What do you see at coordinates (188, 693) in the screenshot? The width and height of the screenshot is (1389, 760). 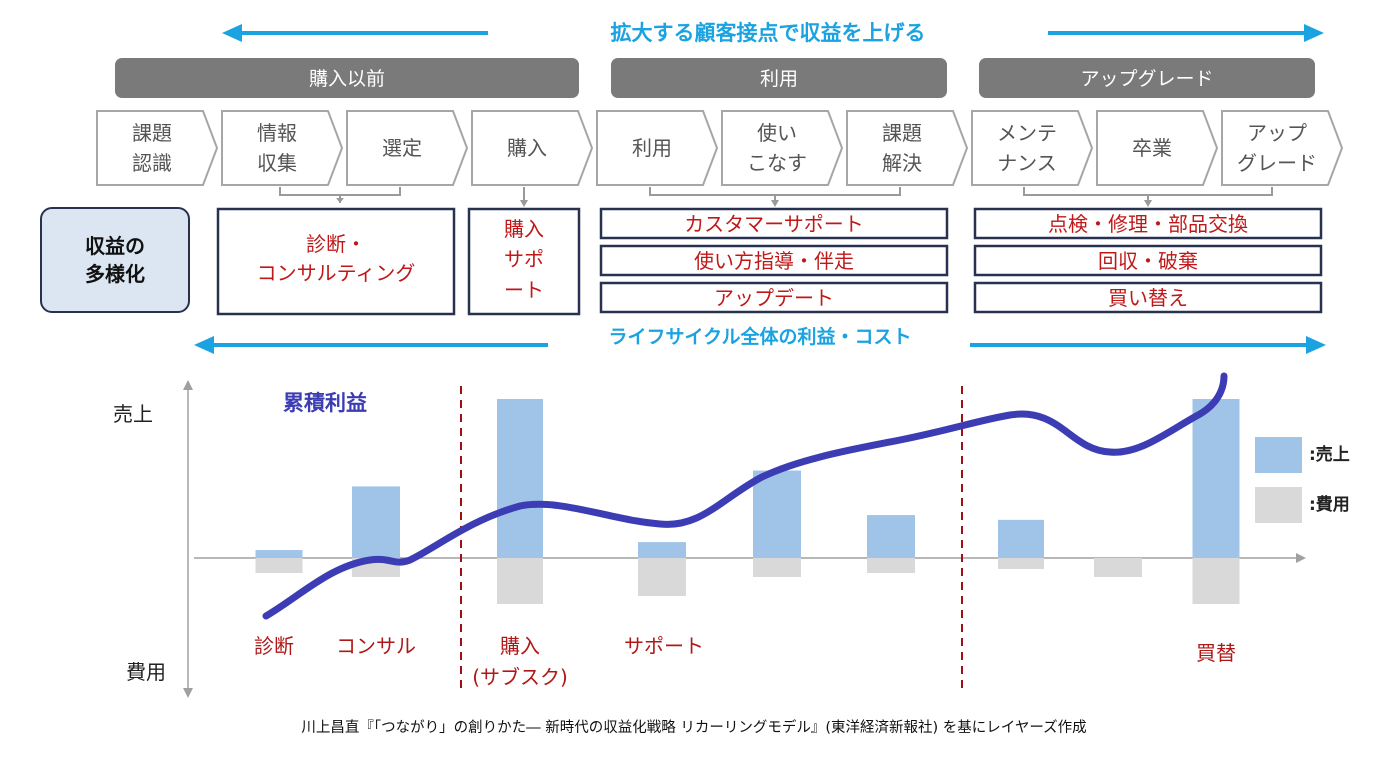 I see `y-axis-down-arrow-icon` at bounding box center [188, 693].